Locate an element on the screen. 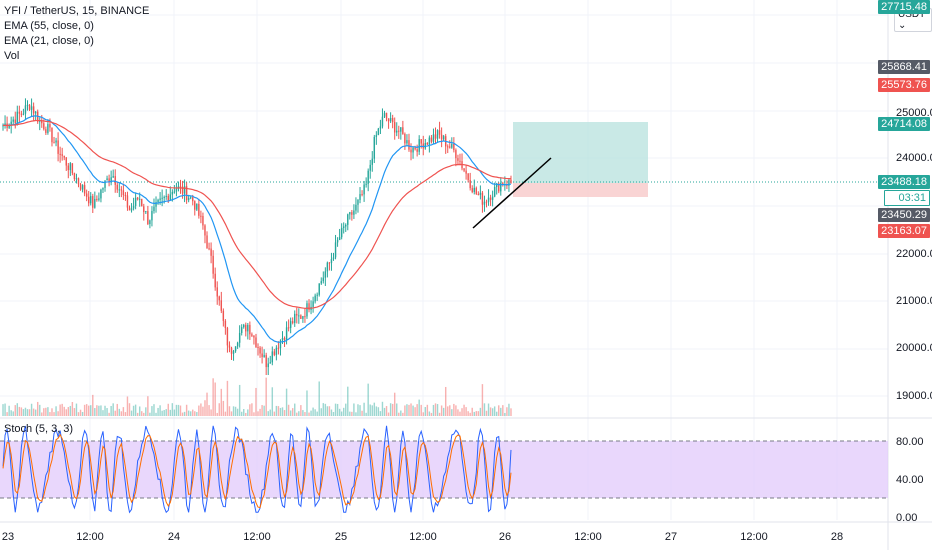 The height and width of the screenshot is (550, 932). stoch-label: Stoch (5, 3, 3) is located at coordinates (39, 429).